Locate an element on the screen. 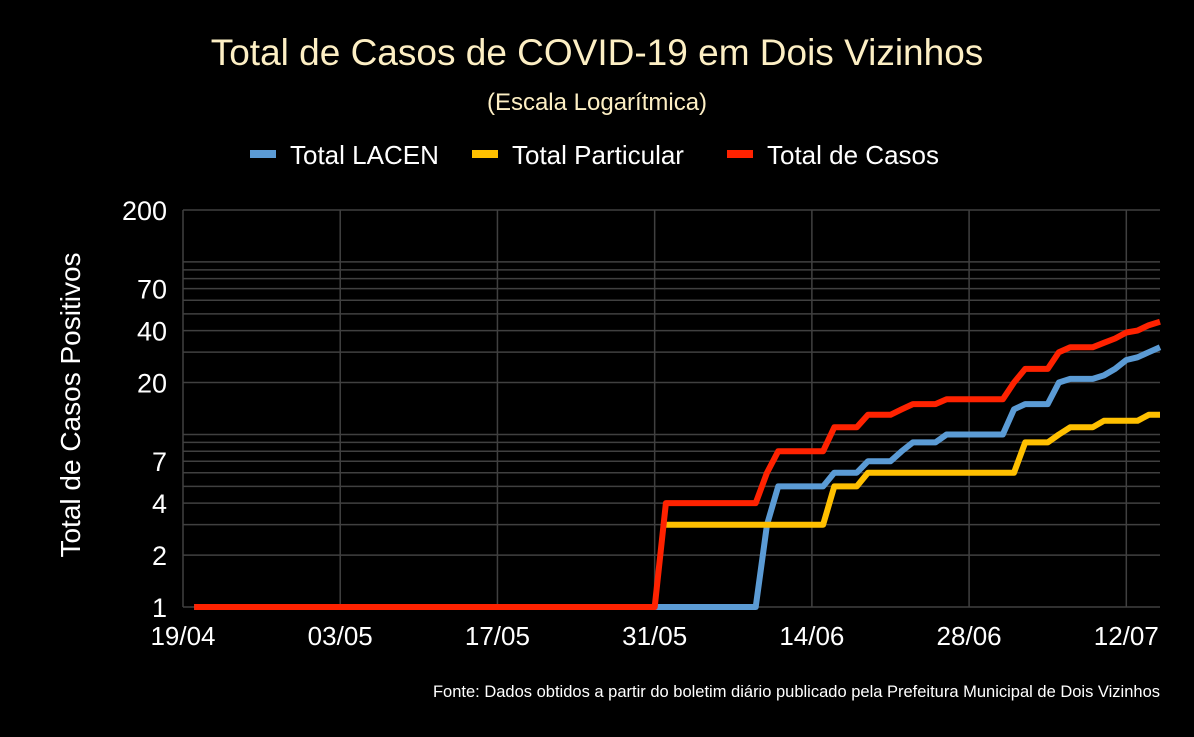 The height and width of the screenshot is (737, 1194). x-axis-ticks: 19/04 03/05 17/05 31/05 14/06 28/06 12/07 is located at coordinates (654, 636).